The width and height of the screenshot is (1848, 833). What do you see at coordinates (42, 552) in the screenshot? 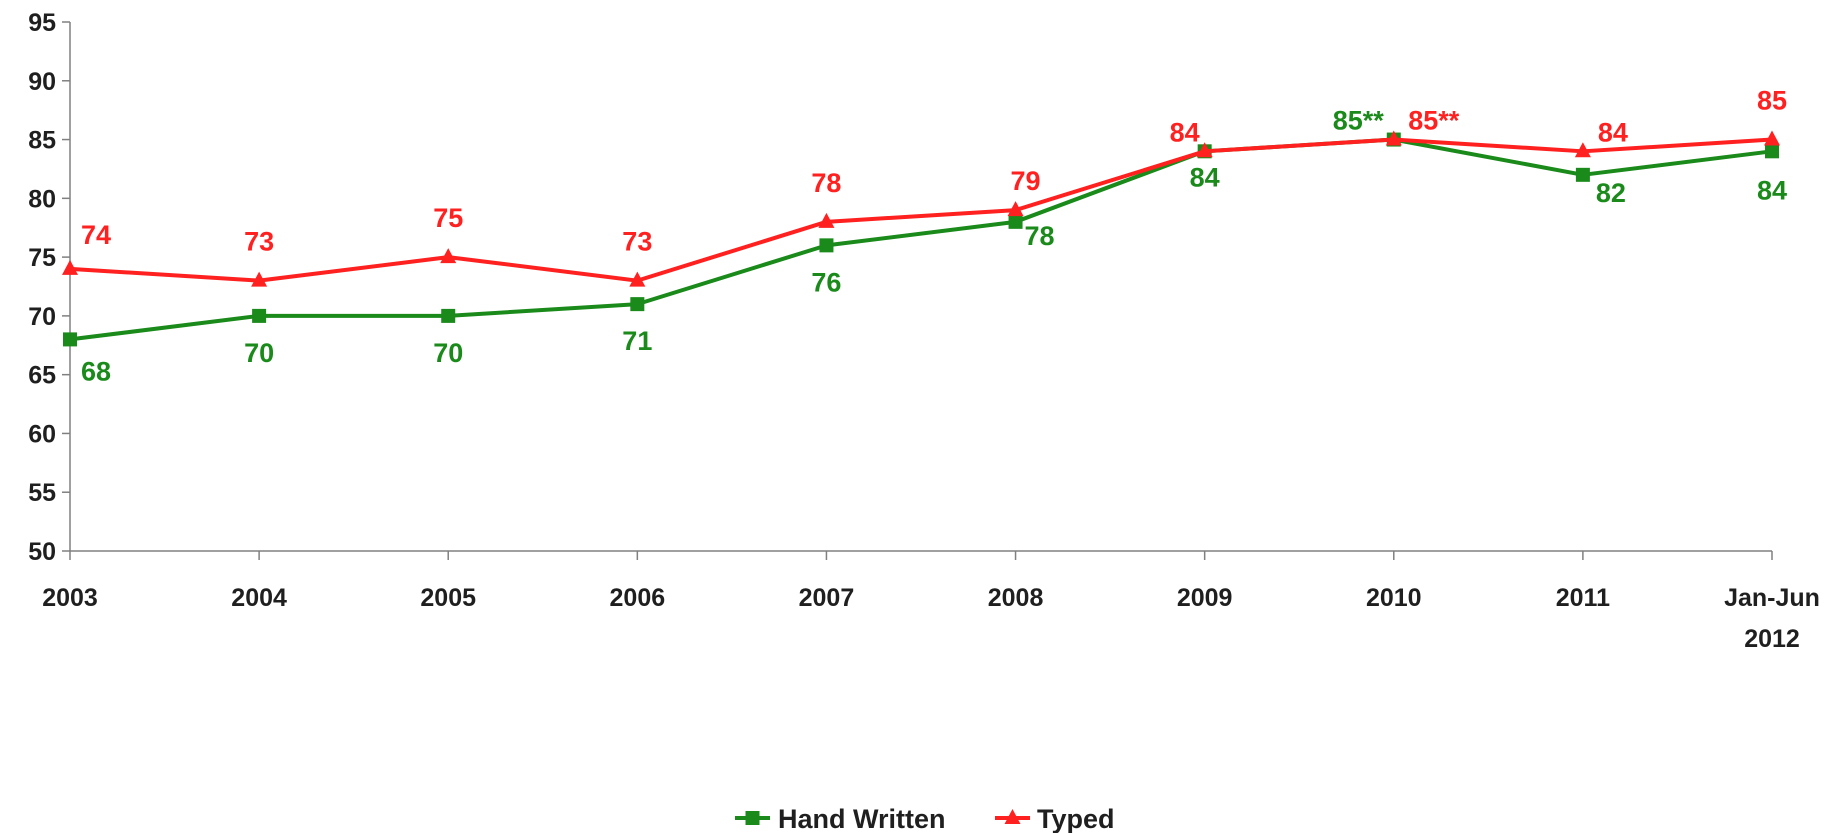
I see `y-tick-label: 50` at bounding box center [42, 552].